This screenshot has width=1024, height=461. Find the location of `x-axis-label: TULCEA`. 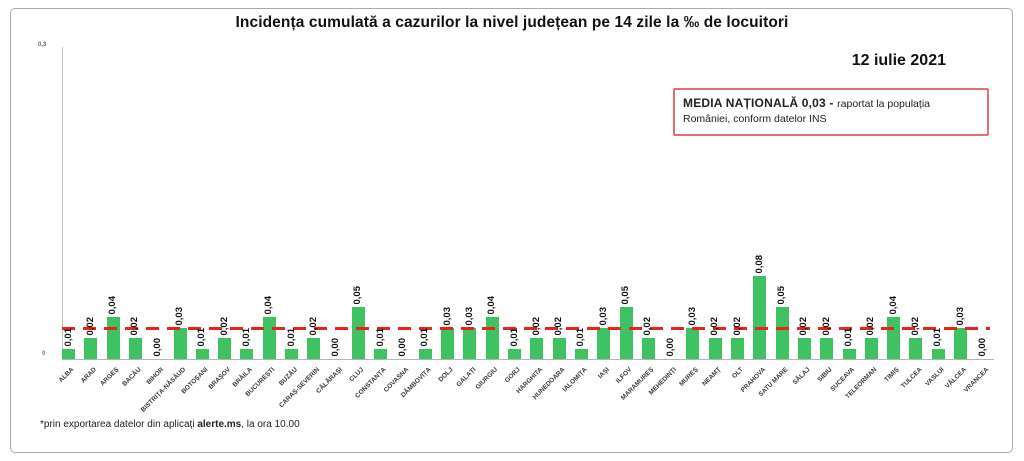

x-axis-label: TULCEA is located at coordinates (911, 378).